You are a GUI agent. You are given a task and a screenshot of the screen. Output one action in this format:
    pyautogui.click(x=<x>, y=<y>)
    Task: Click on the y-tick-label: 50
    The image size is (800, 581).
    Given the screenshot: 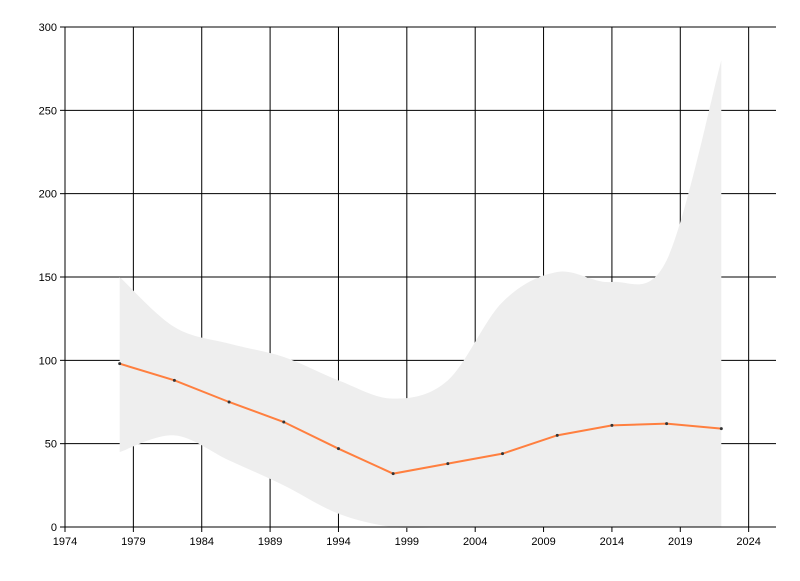 What is the action you would take?
    pyautogui.click(x=51, y=445)
    